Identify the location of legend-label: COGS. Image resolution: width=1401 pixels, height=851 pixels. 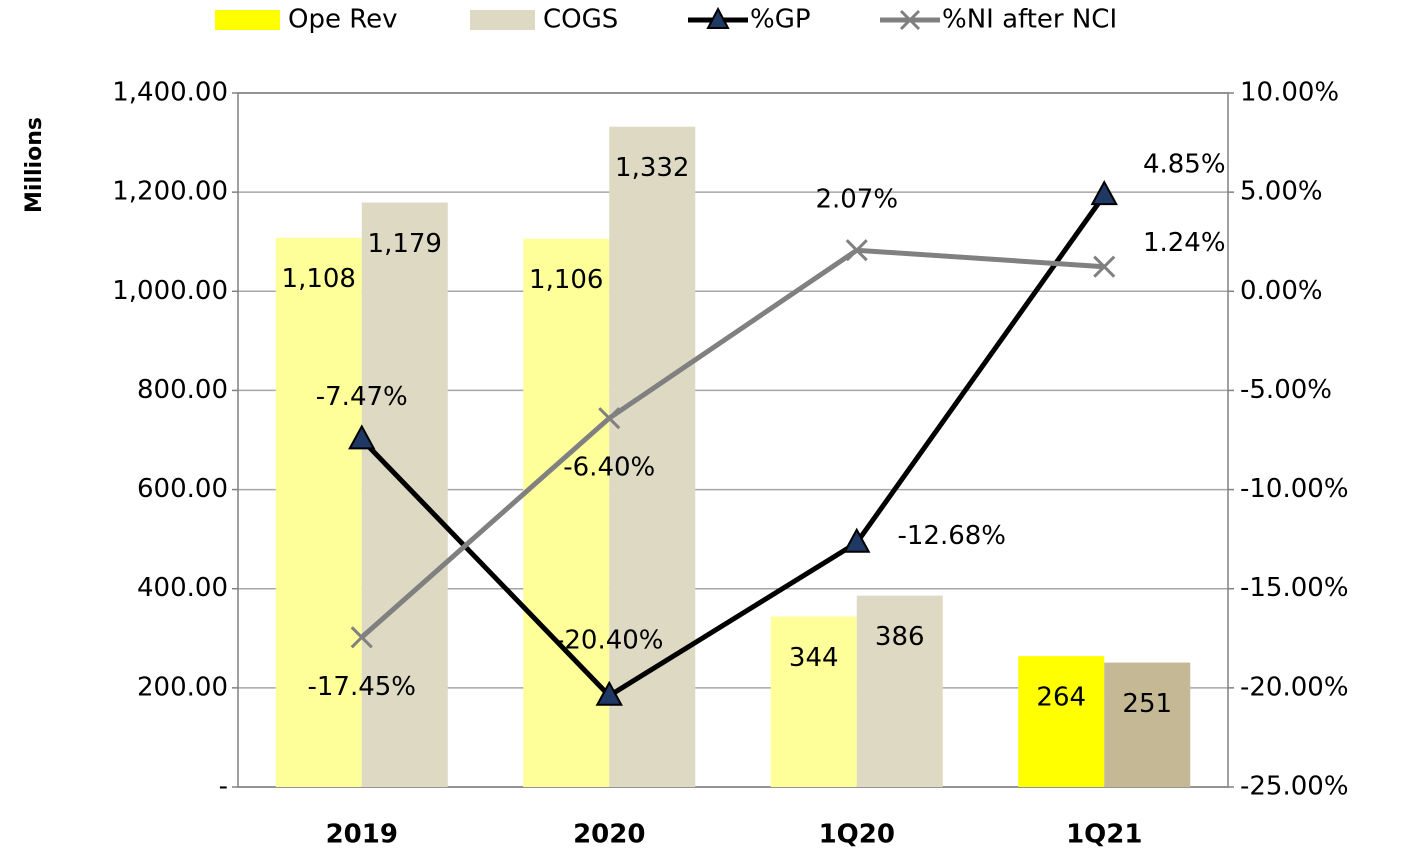
(580, 20).